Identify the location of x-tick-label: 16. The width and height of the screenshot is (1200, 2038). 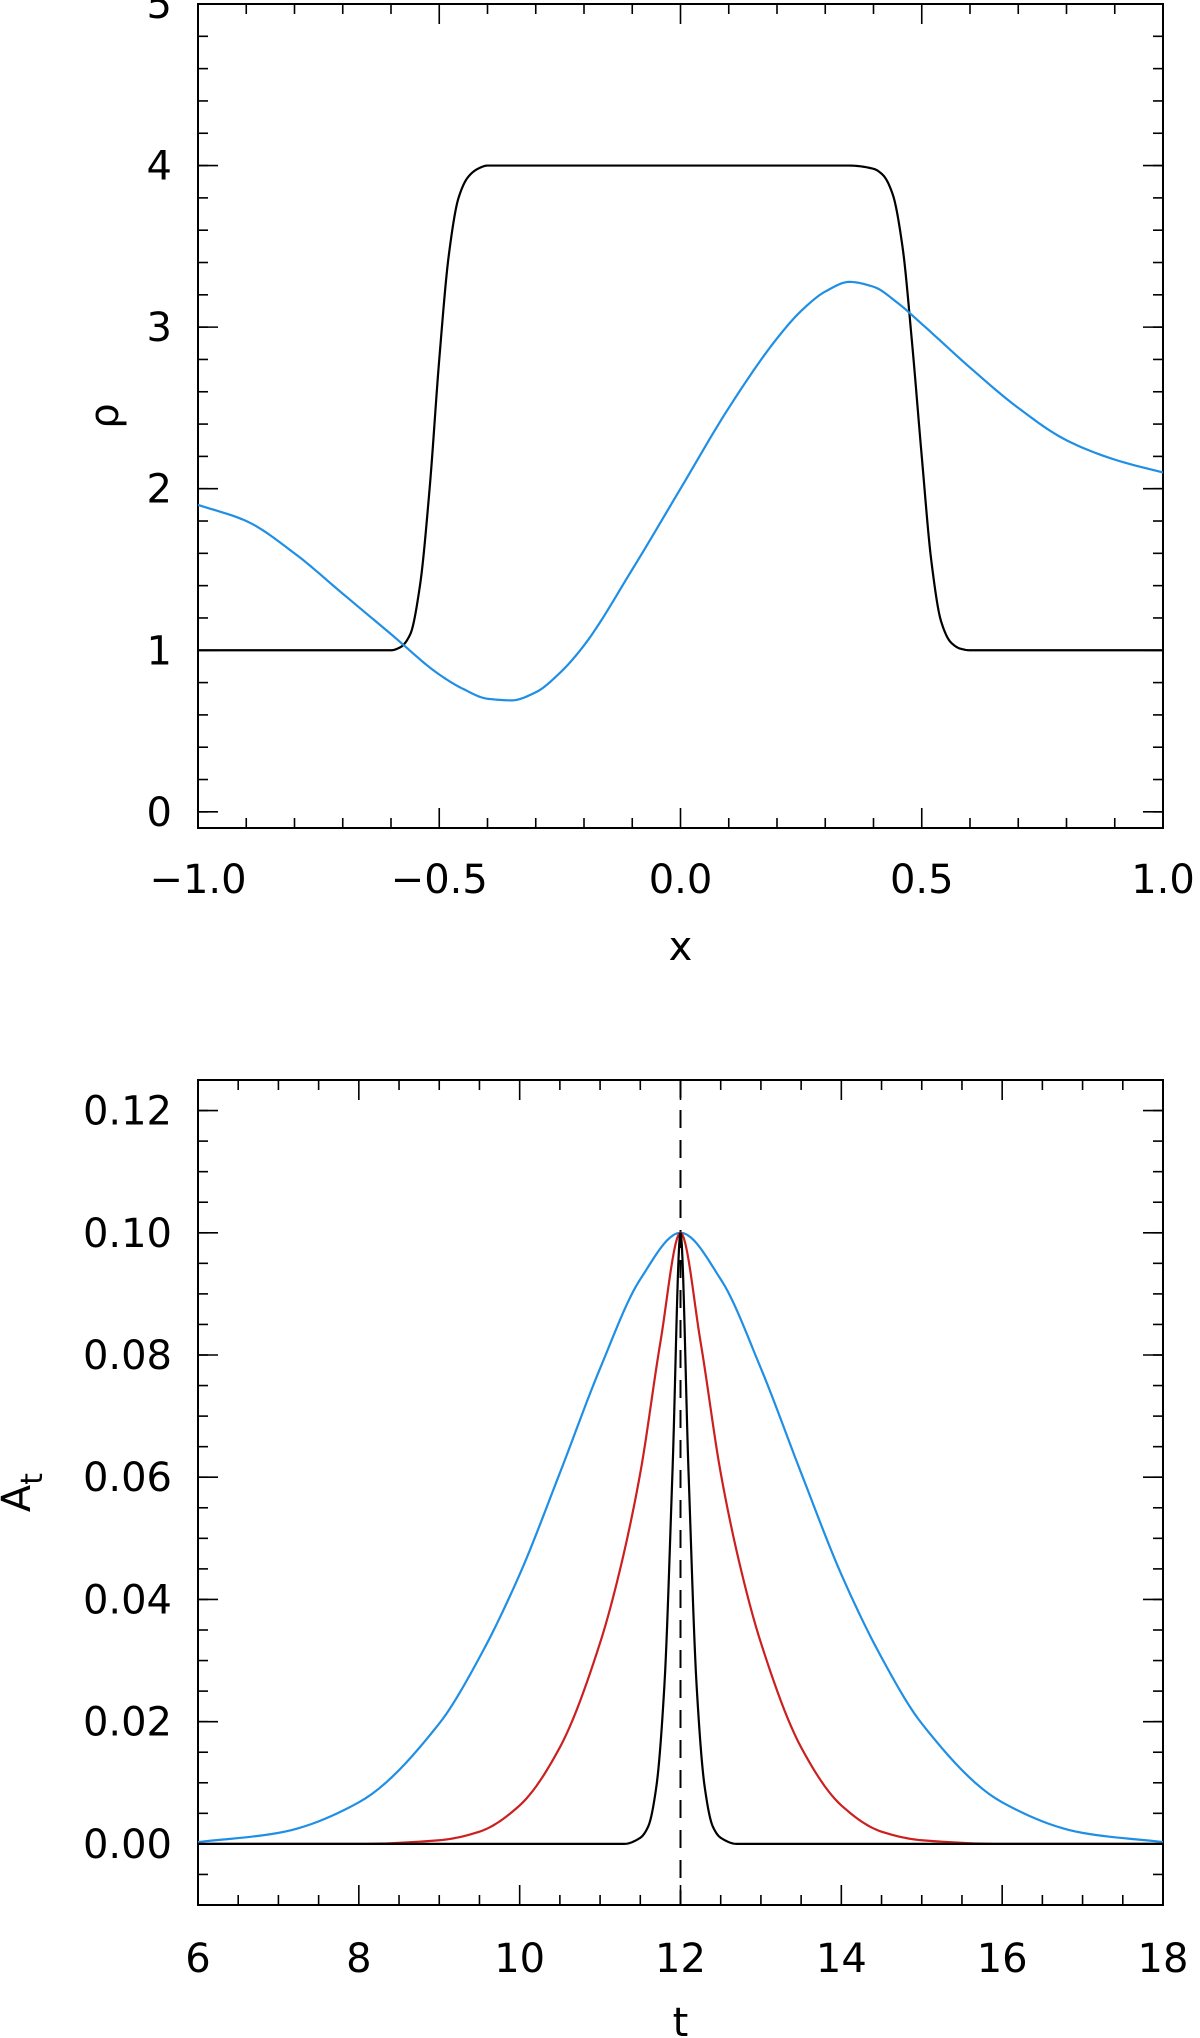
(1002, 1959).